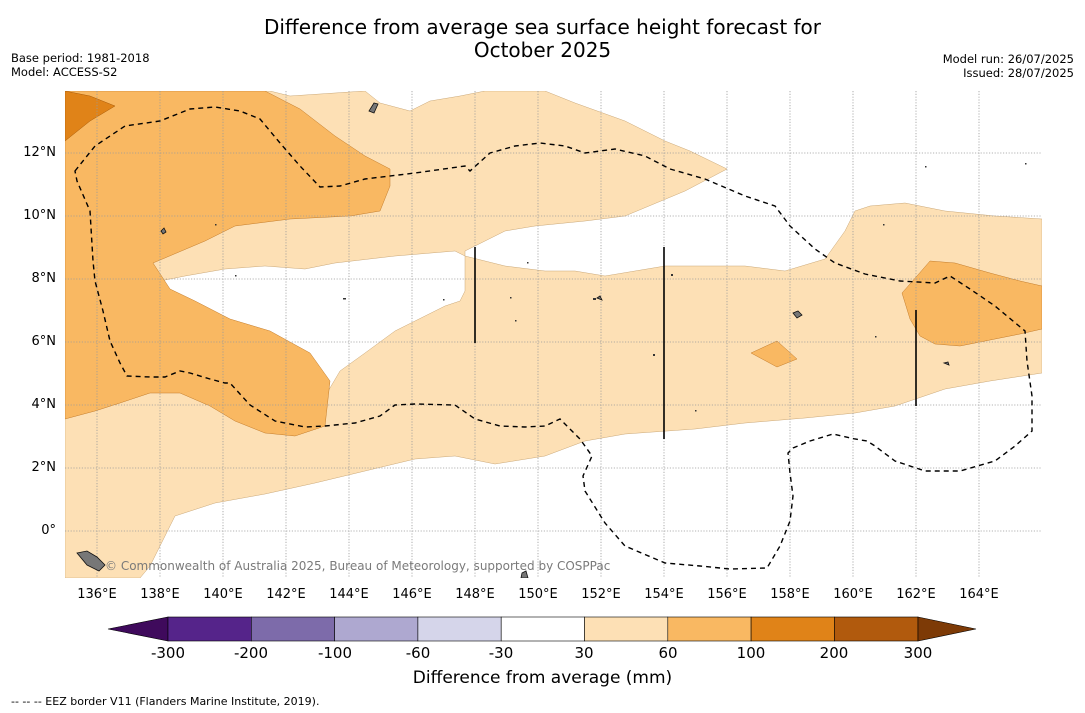  Describe the element at coordinates (774, 354) in the screenshot. I see `contour-60-100-mm-small` at that location.